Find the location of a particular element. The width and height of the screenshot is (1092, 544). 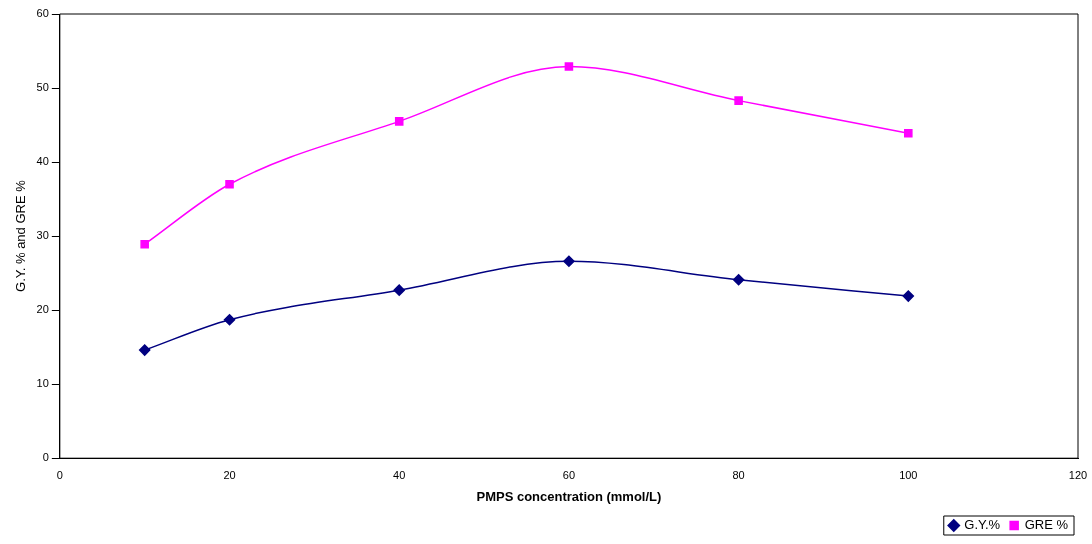

x-tick-label: 20 is located at coordinates (229, 474).